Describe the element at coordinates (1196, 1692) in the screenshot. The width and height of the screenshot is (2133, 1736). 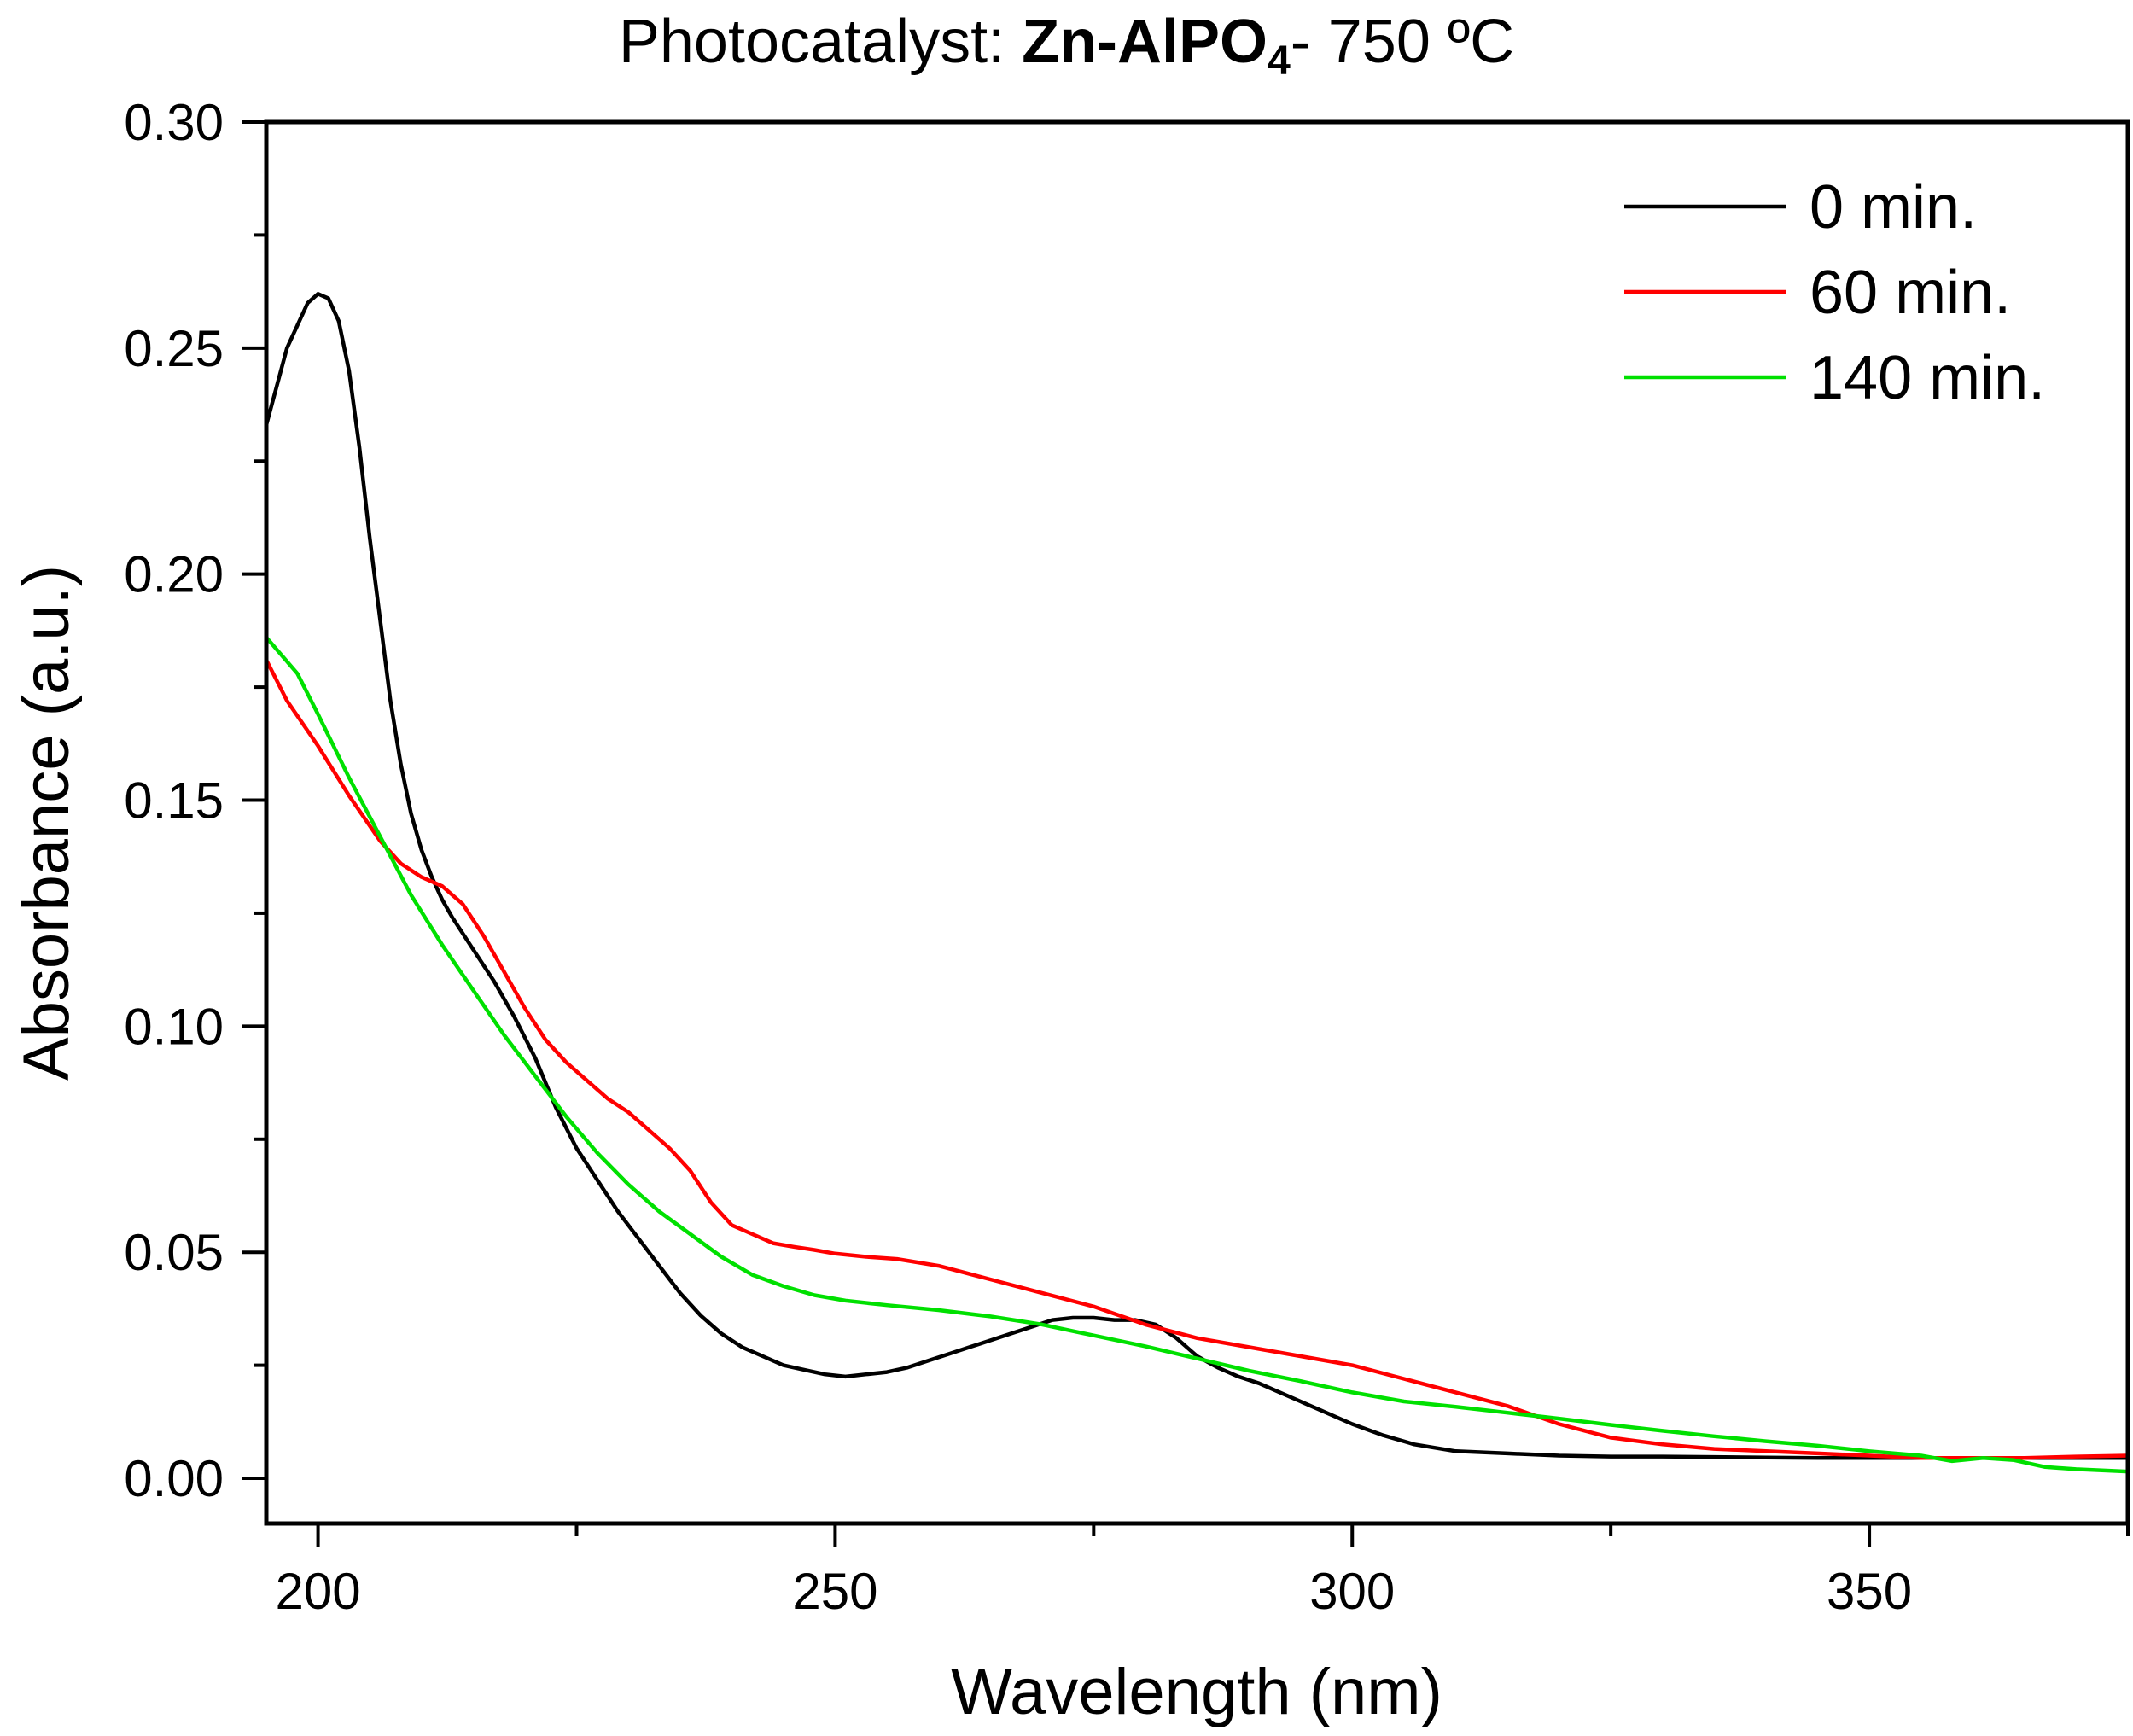
I see `x-axis-label: Wavelength (nm)` at that location.